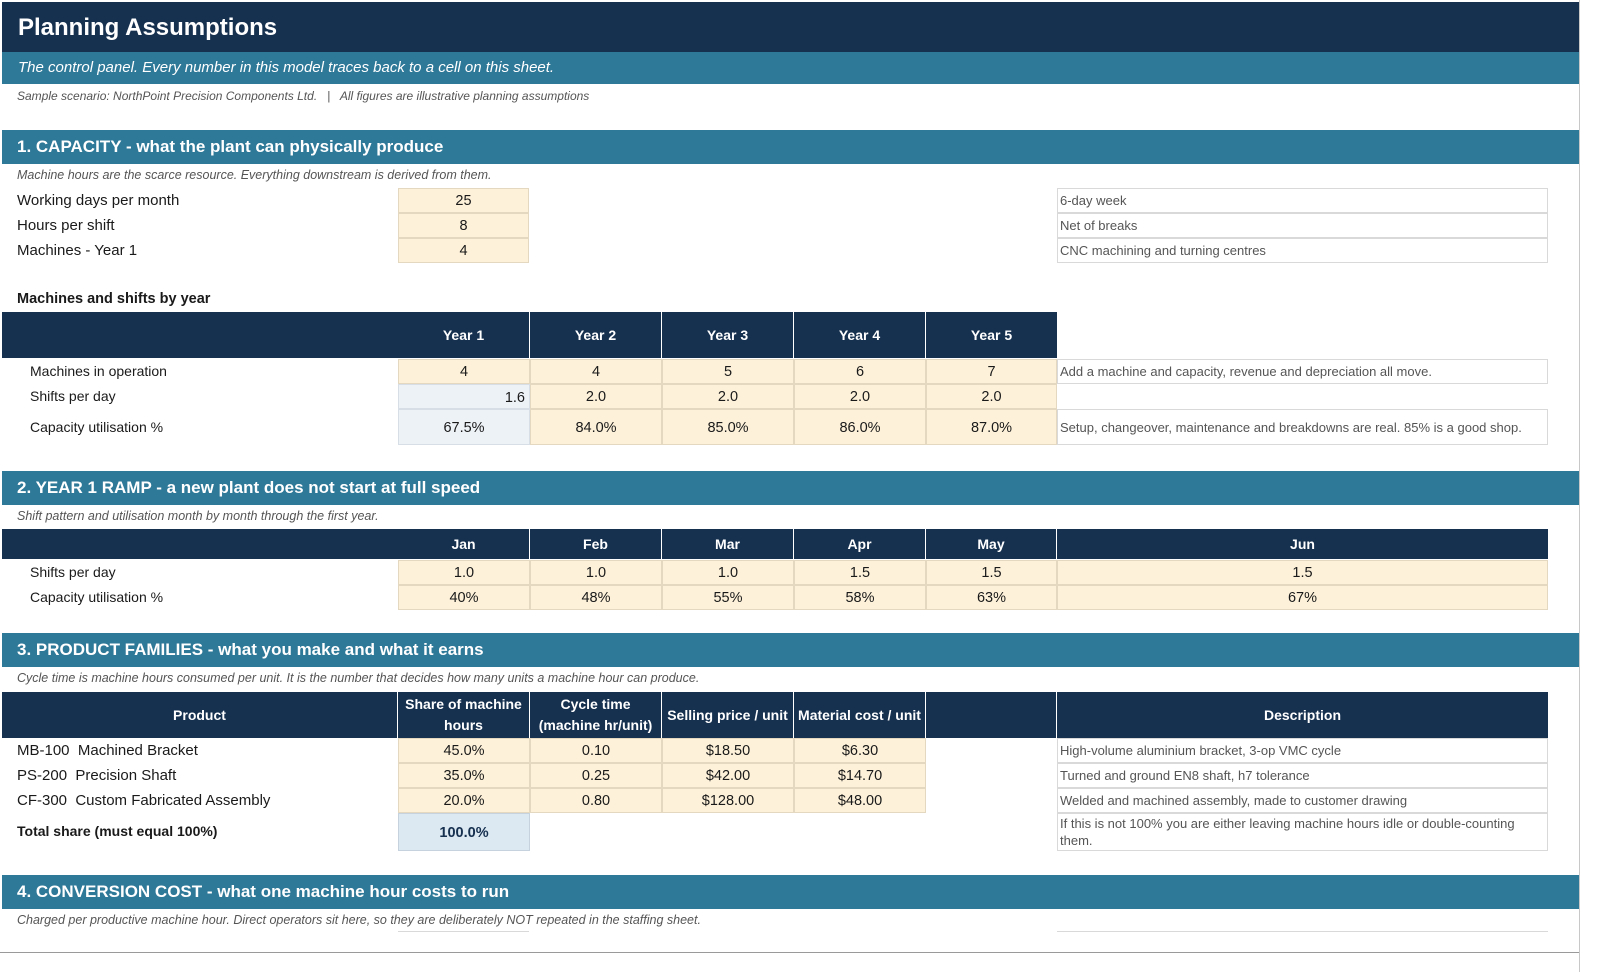  What do you see at coordinates (1302, 931) in the screenshot?
I see `conversion-note-edge` at bounding box center [1302, 931].